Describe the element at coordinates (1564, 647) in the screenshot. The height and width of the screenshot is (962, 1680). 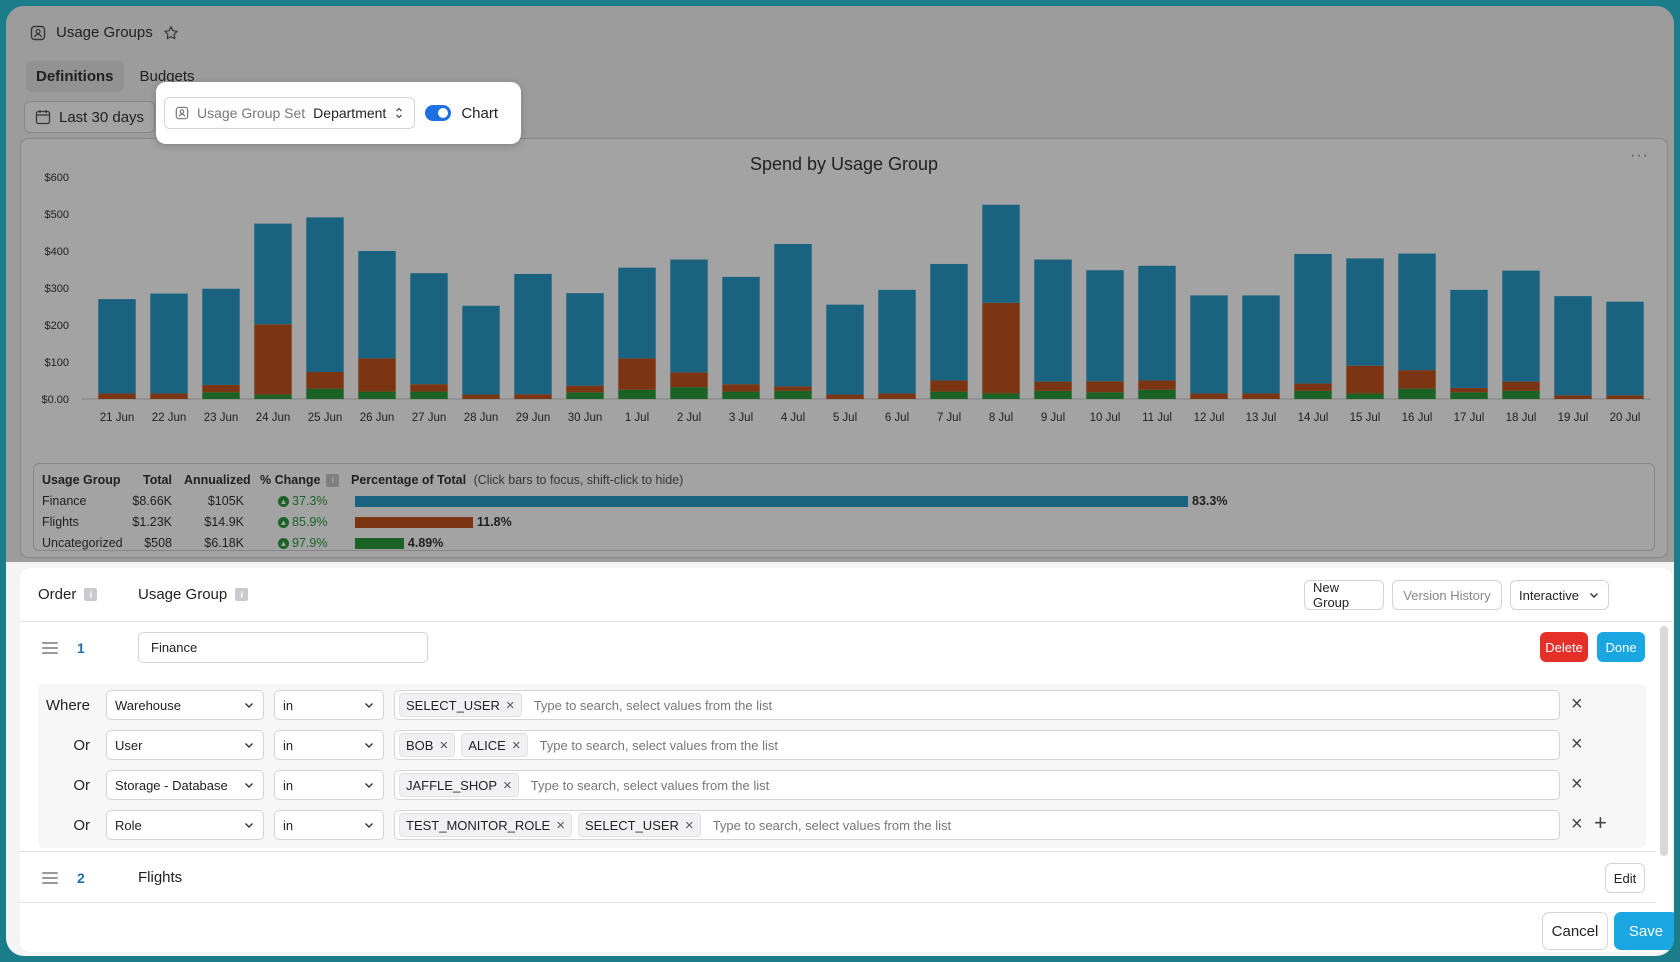
I see `delete-button: Delete` at that location.